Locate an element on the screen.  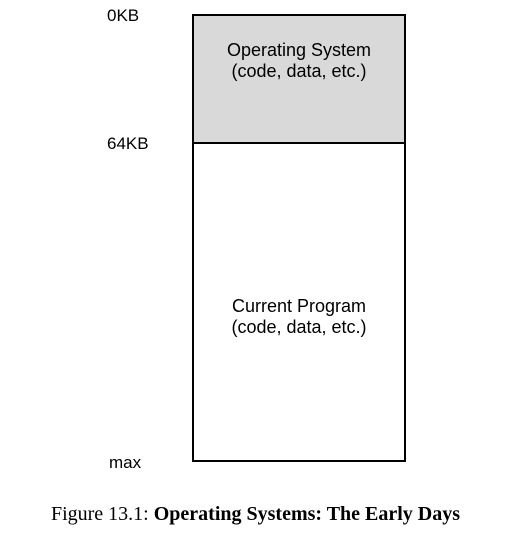
caption-title: Operating Systems: The Early Days is located at coordinates (307, 514).